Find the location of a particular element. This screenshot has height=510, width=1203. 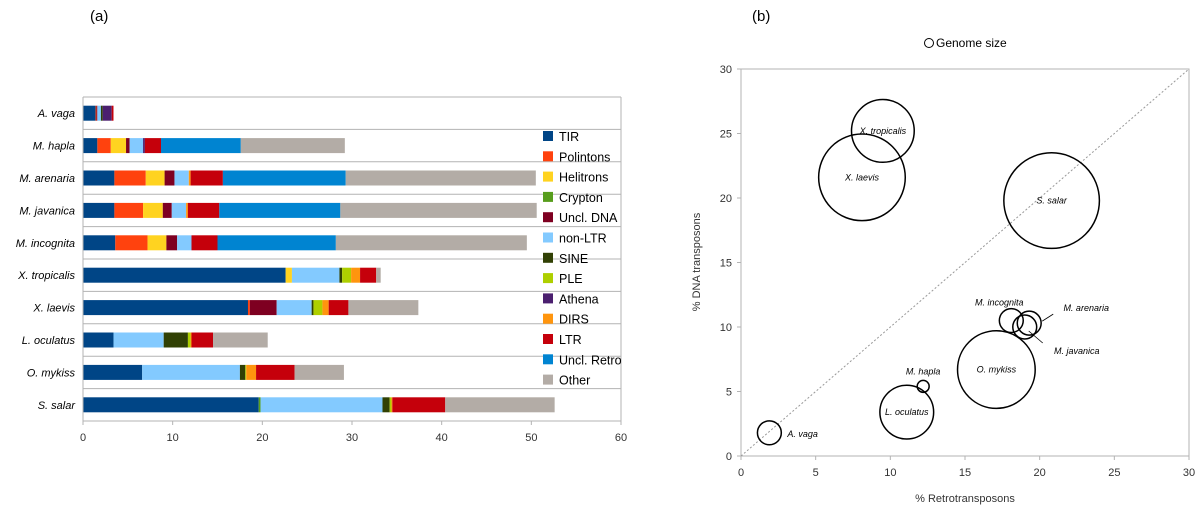

category-label: M. incognita is located at coordinates (45, 244).